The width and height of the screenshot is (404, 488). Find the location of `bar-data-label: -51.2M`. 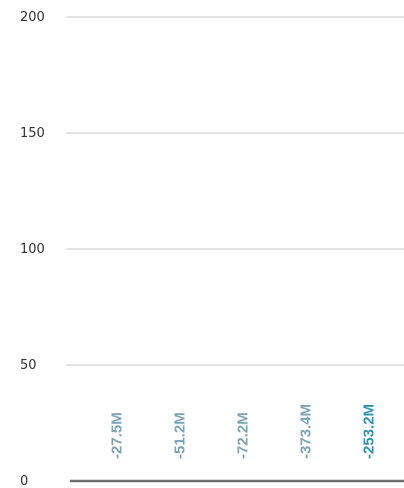

bar-data-label: -51.2M is located at coordinates (180, 435).